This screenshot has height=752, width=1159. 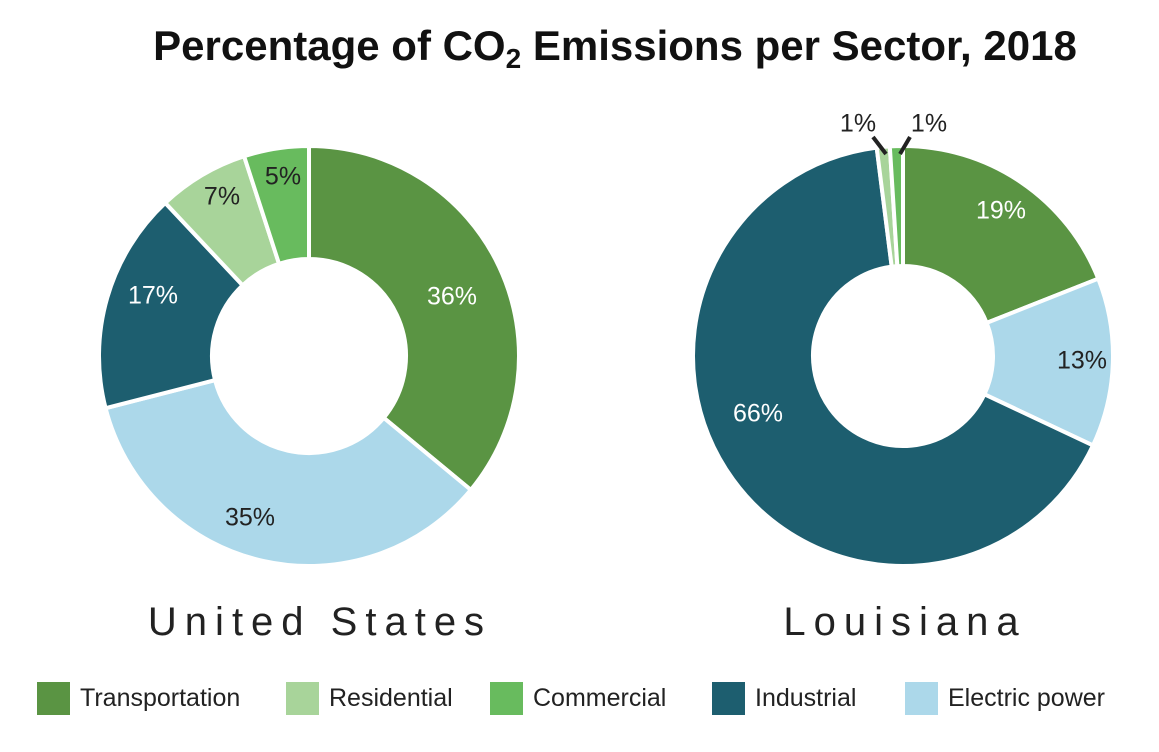 What do you see at coordinates (1082, 361) in the screenshot?
I see `data-label-louisiana-electric-power: 13%` at bounding box center [1082, 361].